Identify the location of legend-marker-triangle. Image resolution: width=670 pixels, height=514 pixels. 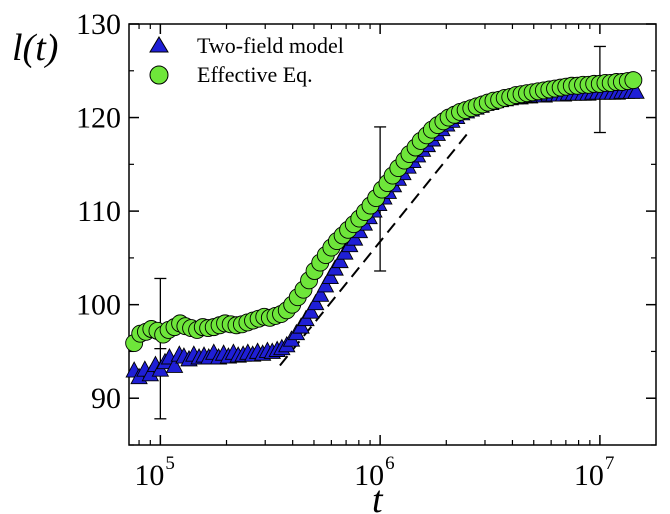
(159, 44).